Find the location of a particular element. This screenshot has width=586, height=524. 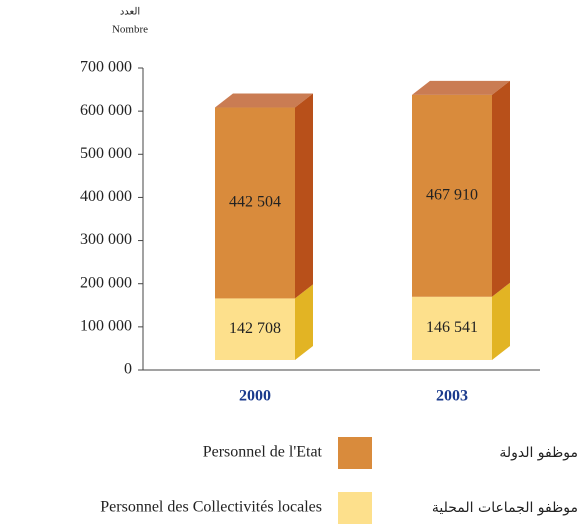

legend-label: Personnel de l'Etat is located at coordinates (263, 452).